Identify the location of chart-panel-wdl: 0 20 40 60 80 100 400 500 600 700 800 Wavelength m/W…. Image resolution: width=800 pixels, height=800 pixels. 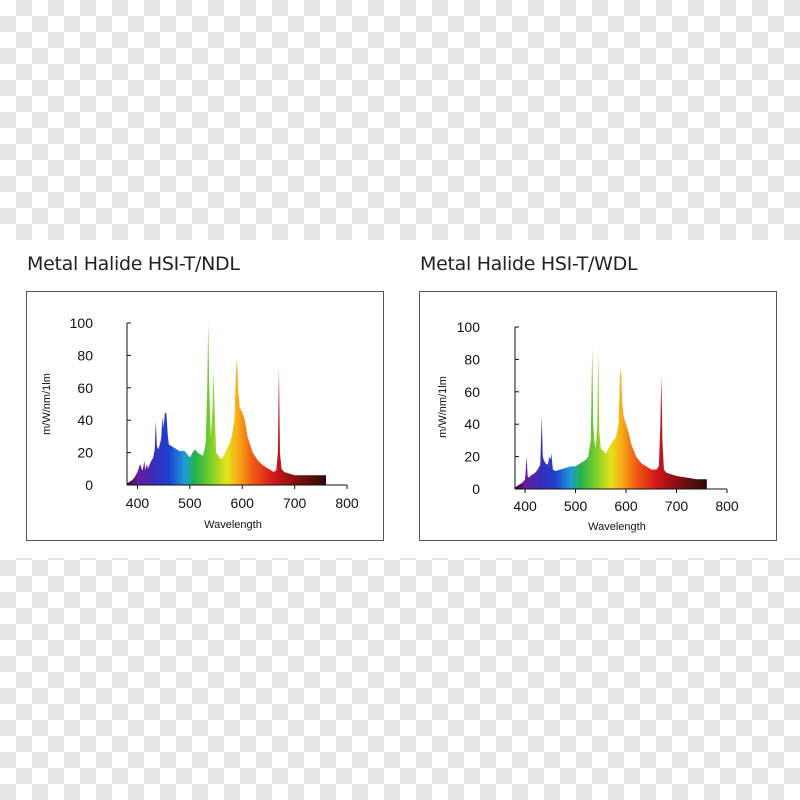
(598, 416).